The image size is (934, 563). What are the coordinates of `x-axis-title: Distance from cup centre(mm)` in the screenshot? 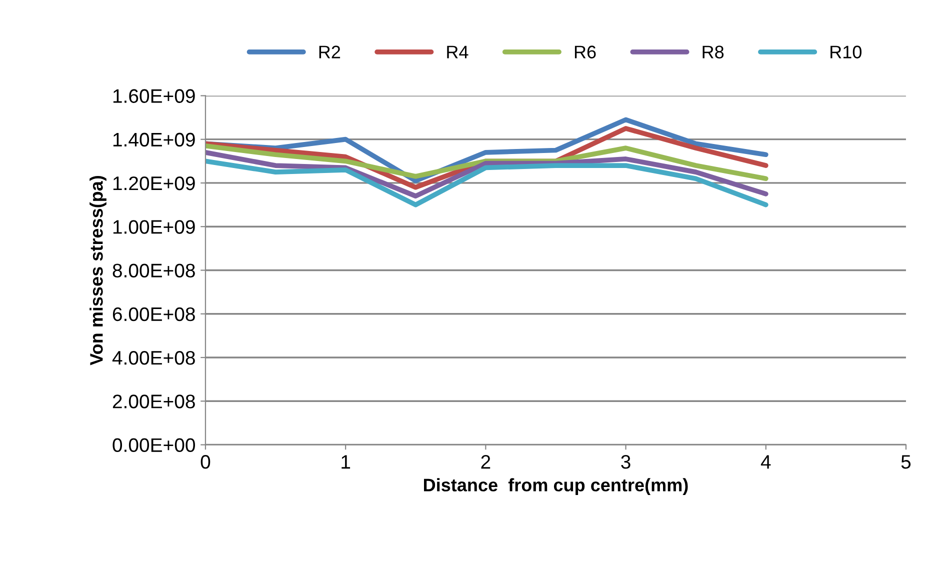 It's located at (556, 487).